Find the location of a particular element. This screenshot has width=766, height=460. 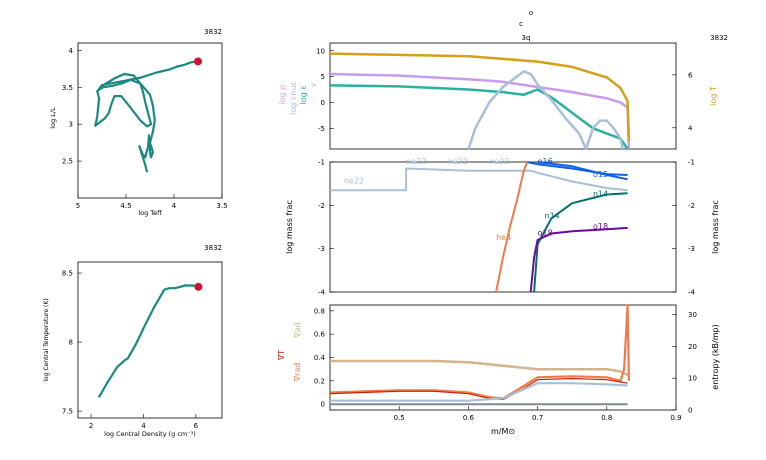

hr-x-tick-label: 3.5 is located at coordinates (221, 206).